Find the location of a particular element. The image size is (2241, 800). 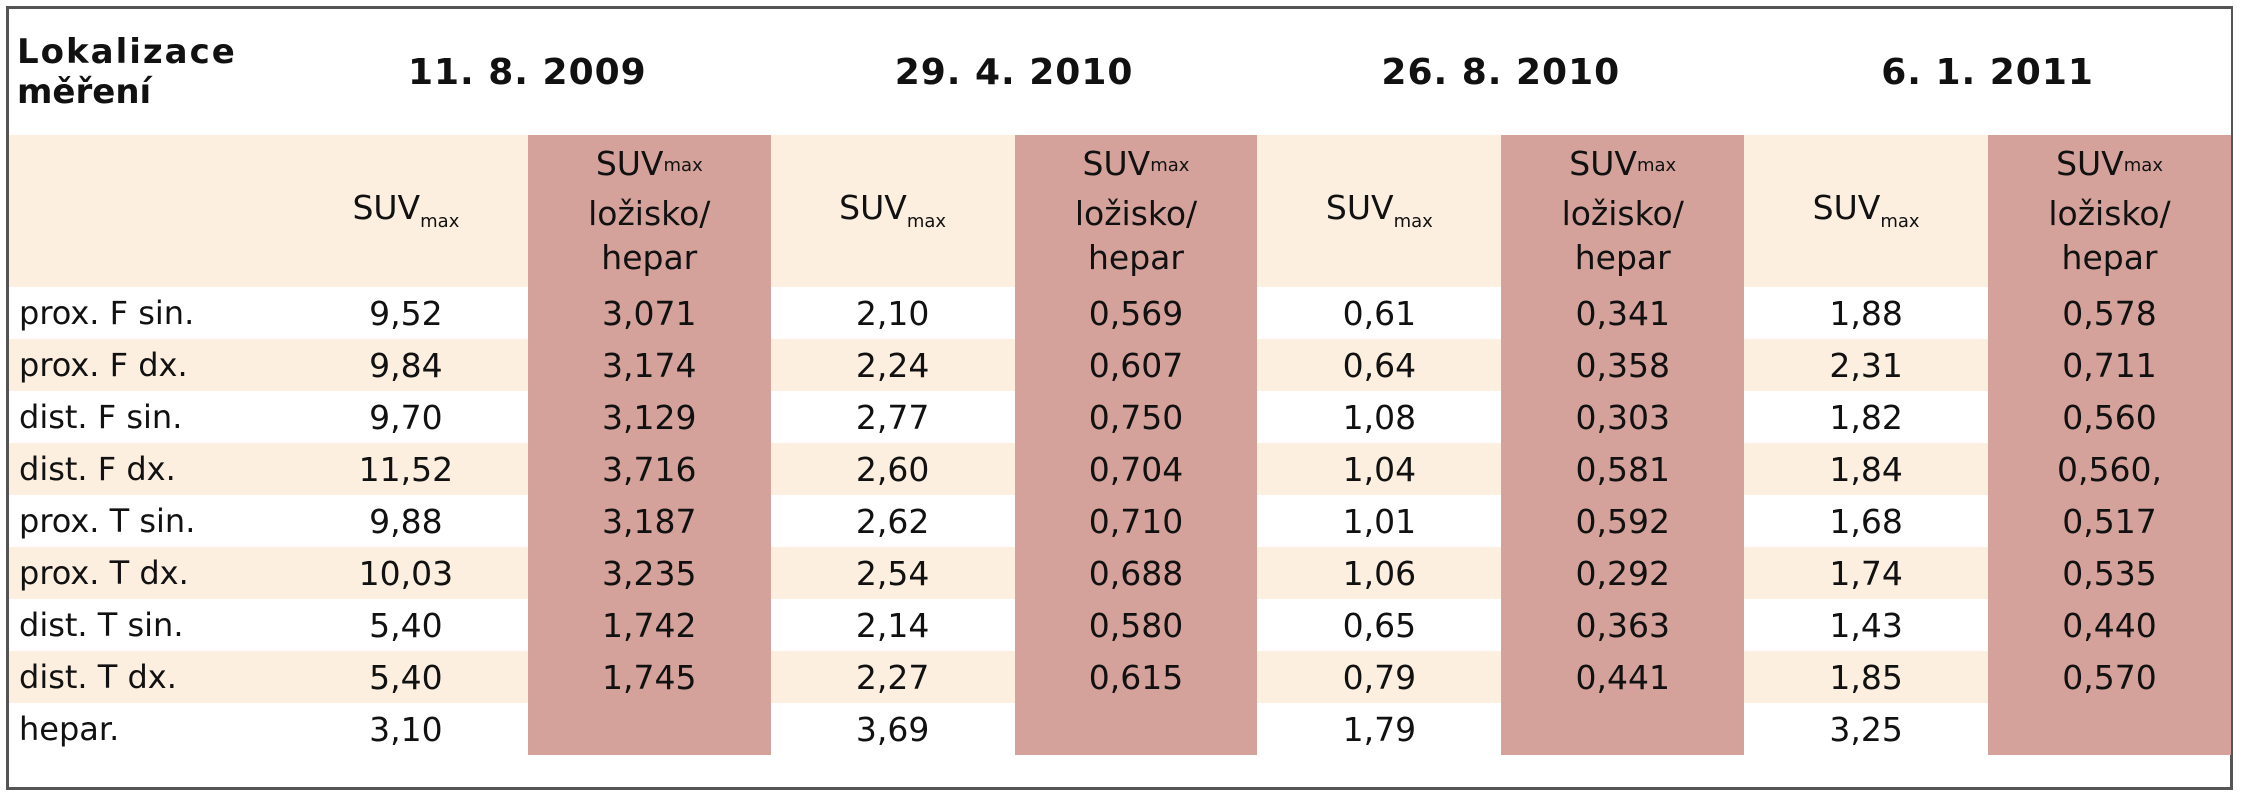

ratio-cell: 0,688 is located at coordinates (1136, 573).